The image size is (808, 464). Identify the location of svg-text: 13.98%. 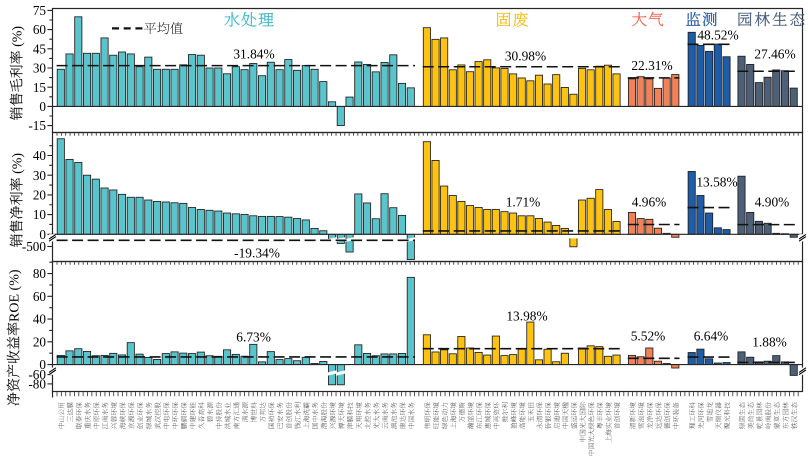
(526, 316).